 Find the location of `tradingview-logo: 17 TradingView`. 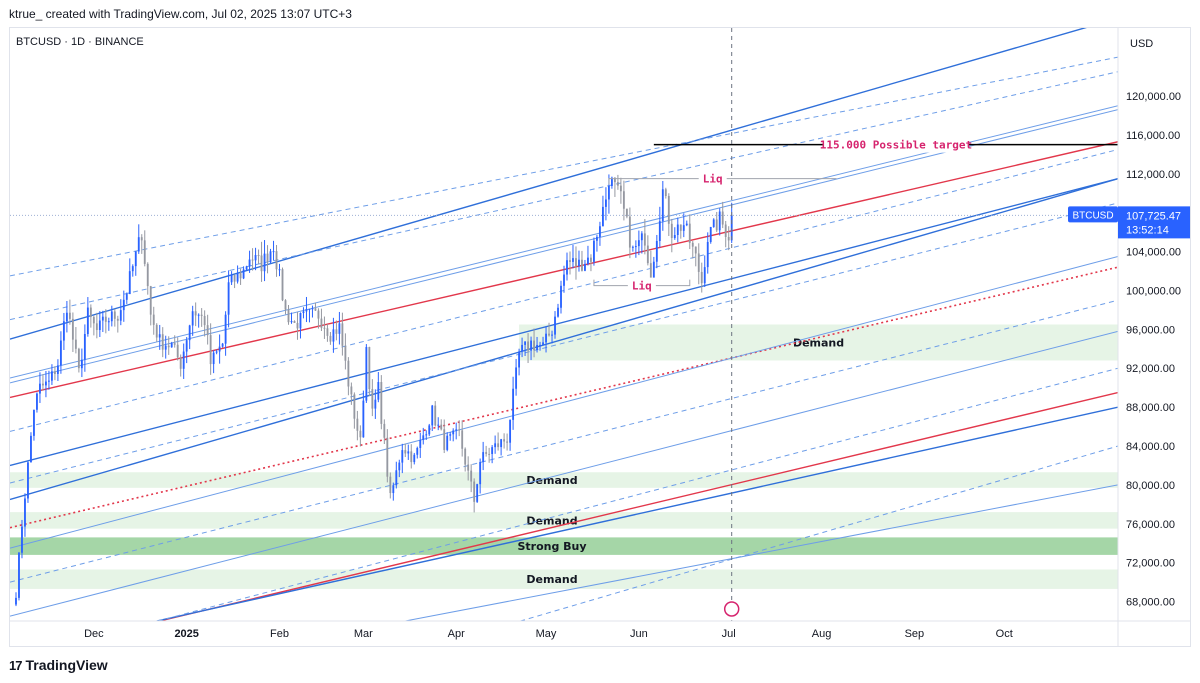

tradingview-logo: 17 TradingView is located at coordinates (58, 665).